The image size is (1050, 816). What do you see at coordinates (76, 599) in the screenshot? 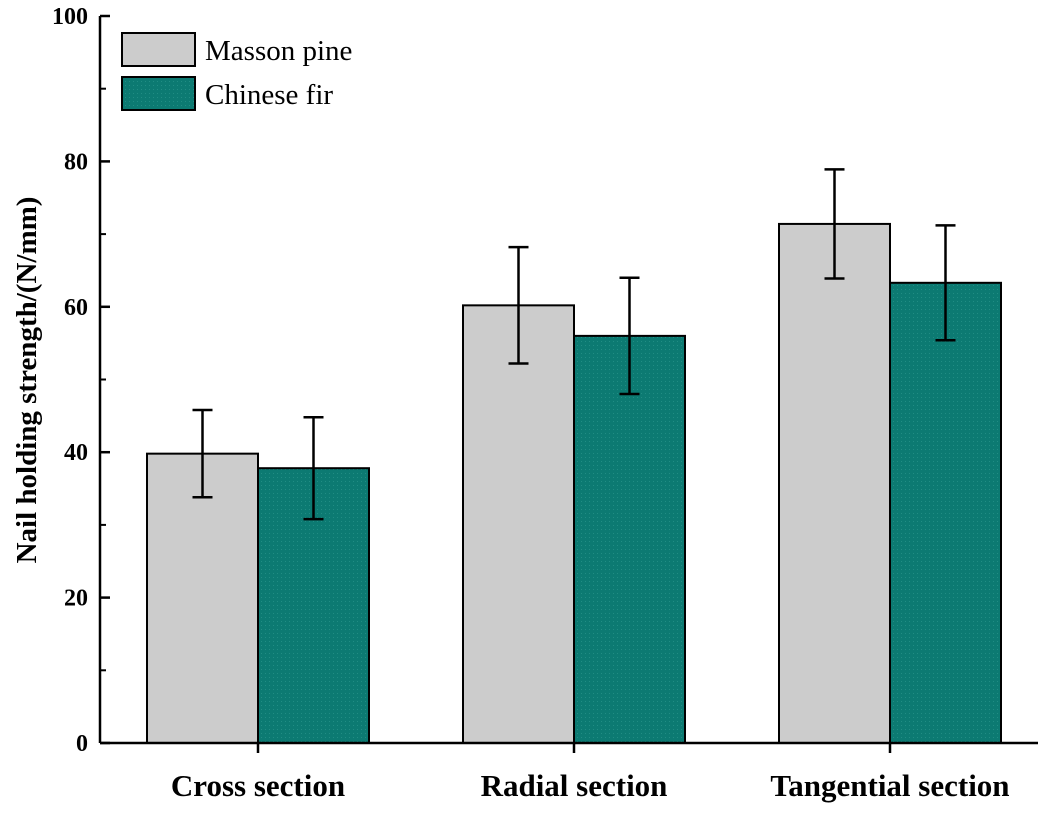
I see `y-tick-label: 20` at bounding box center [76, 599].